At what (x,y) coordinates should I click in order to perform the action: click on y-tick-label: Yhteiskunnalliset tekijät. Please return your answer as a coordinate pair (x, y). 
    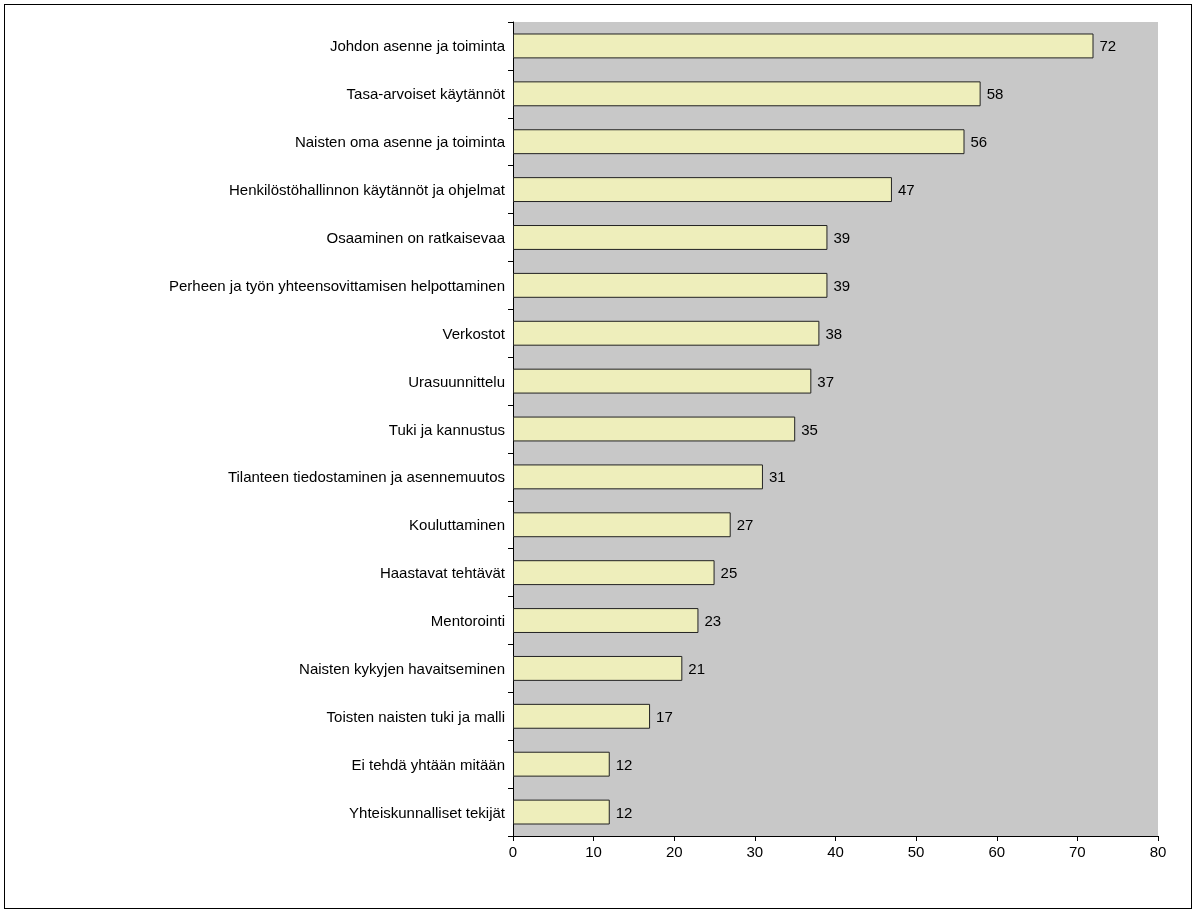
    Looking at the image, I should click on (427, 812).